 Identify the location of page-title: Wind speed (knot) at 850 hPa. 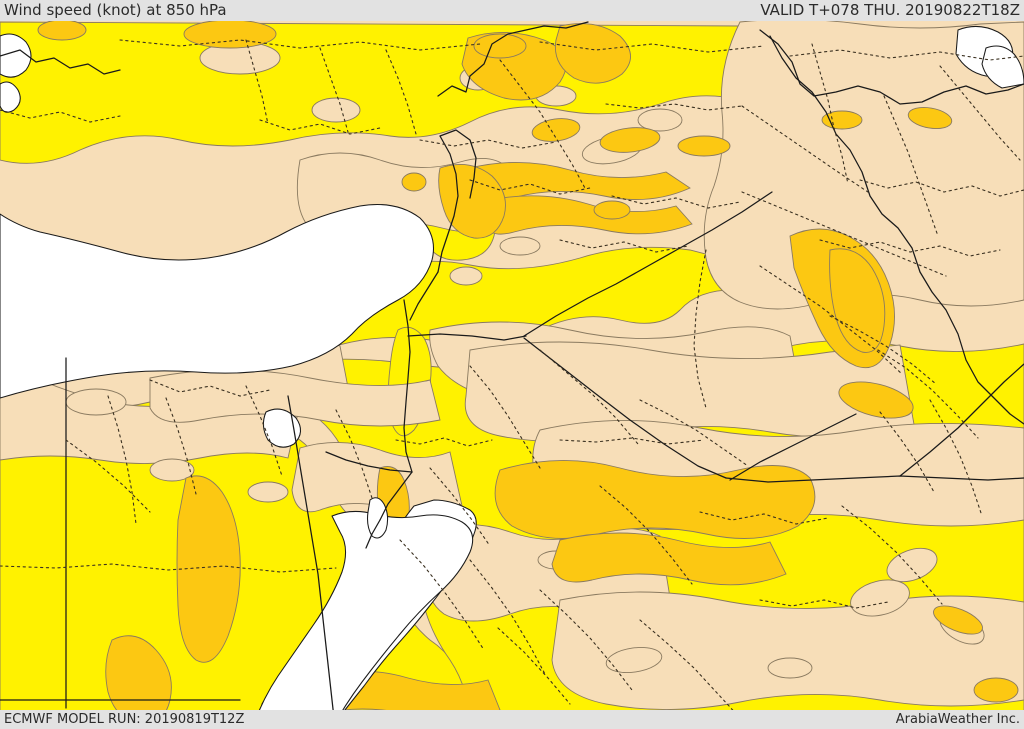
(115, 10).